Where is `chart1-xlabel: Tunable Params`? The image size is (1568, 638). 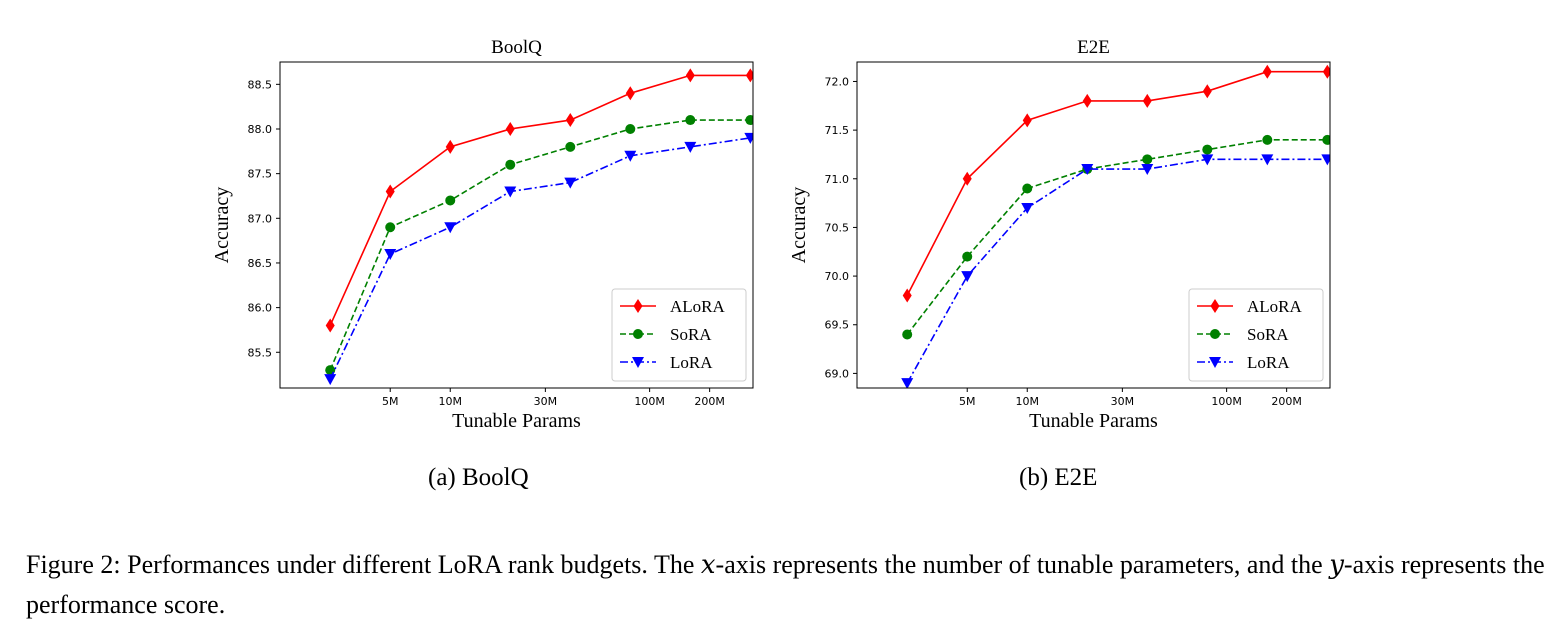 chart1-xlabel: Tunable Params is located at coordinates (516, 421).